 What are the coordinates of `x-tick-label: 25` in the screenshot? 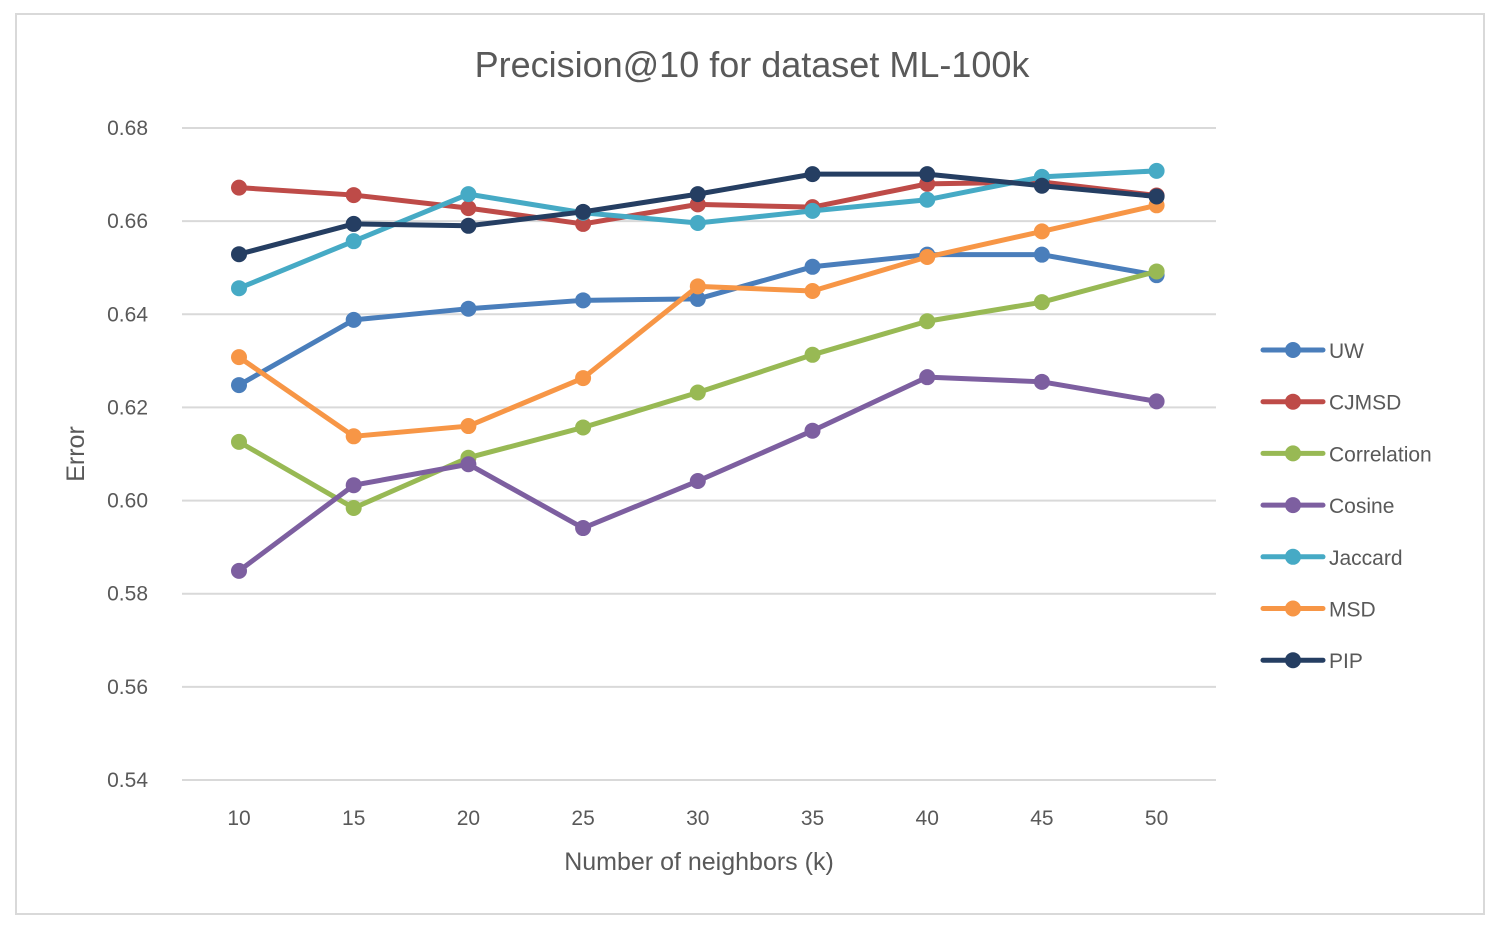 It's located at (582, 818).